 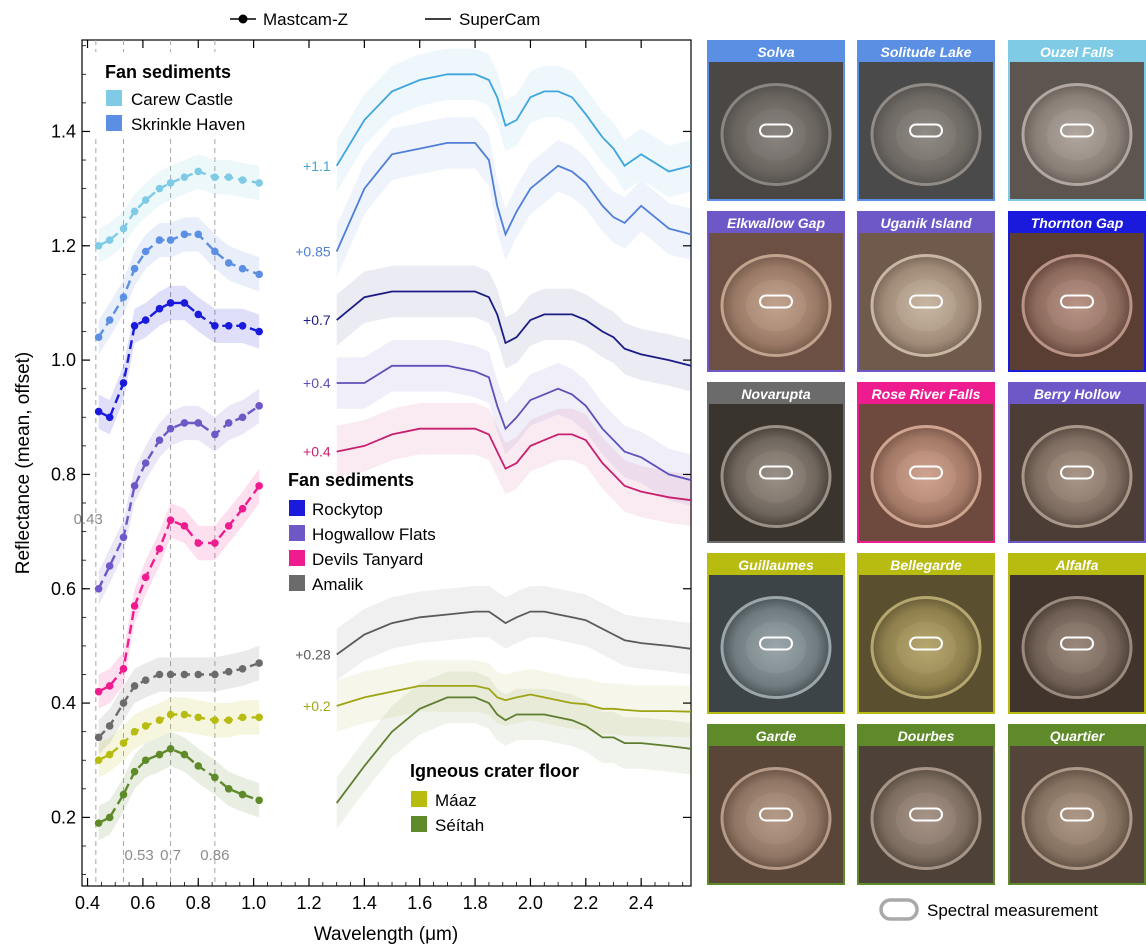 What do you see at coordinates (1077, 565) in the screenshot?
I see `rock-panel-title: Alfalfa` at bounding box center [1077, 565].